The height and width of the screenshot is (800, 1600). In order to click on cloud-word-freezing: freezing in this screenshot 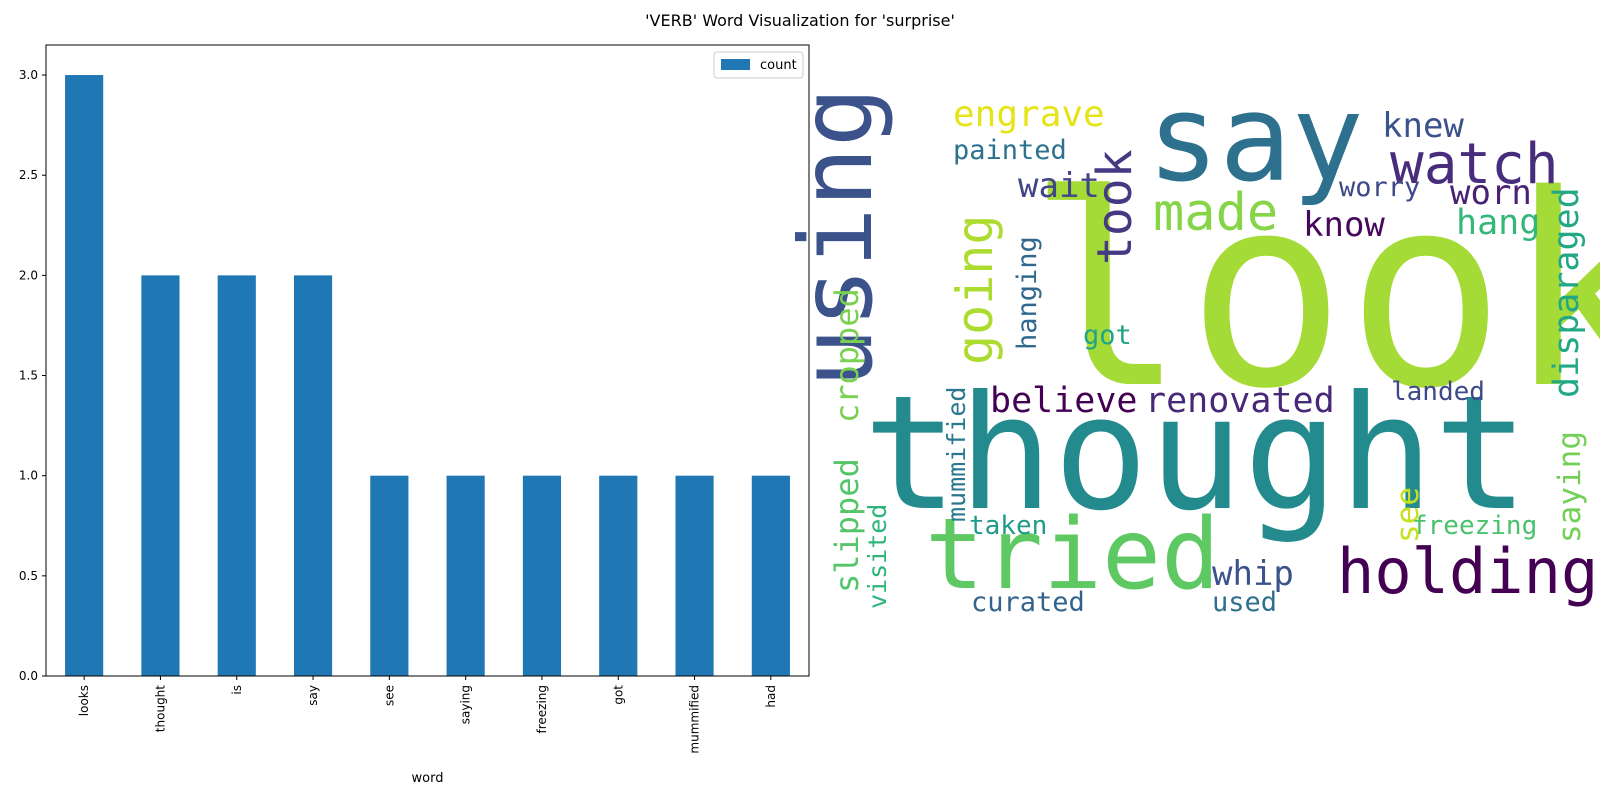, I will do `click(1474, 526)`.